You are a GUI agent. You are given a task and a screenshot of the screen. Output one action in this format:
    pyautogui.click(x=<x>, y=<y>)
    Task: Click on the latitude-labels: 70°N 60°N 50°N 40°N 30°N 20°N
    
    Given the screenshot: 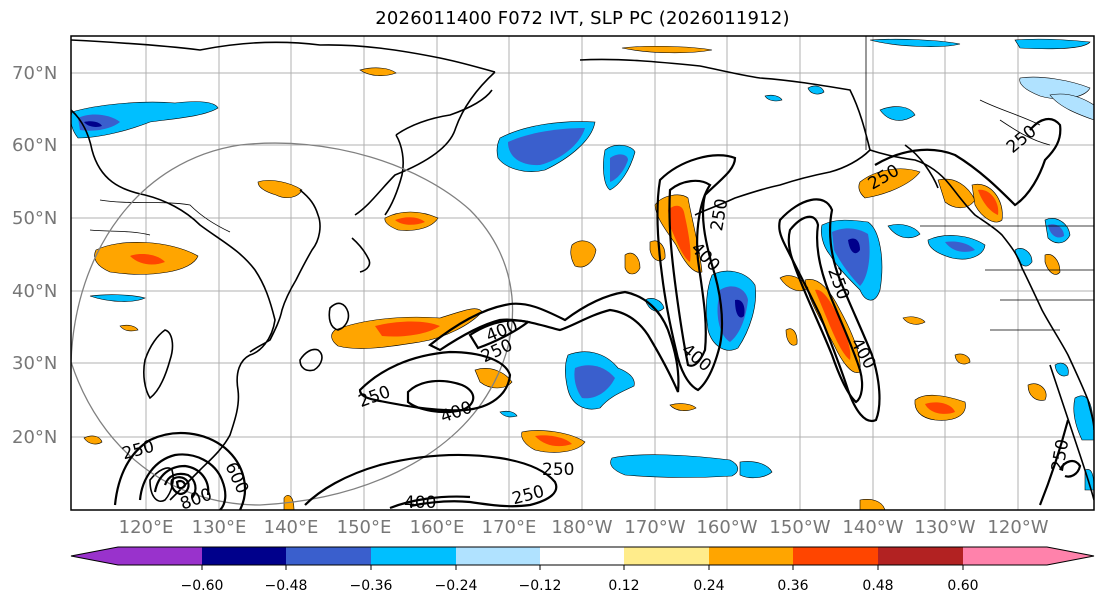 What is the action you would take?
    pyautogui.click(x=34, y=255)
    